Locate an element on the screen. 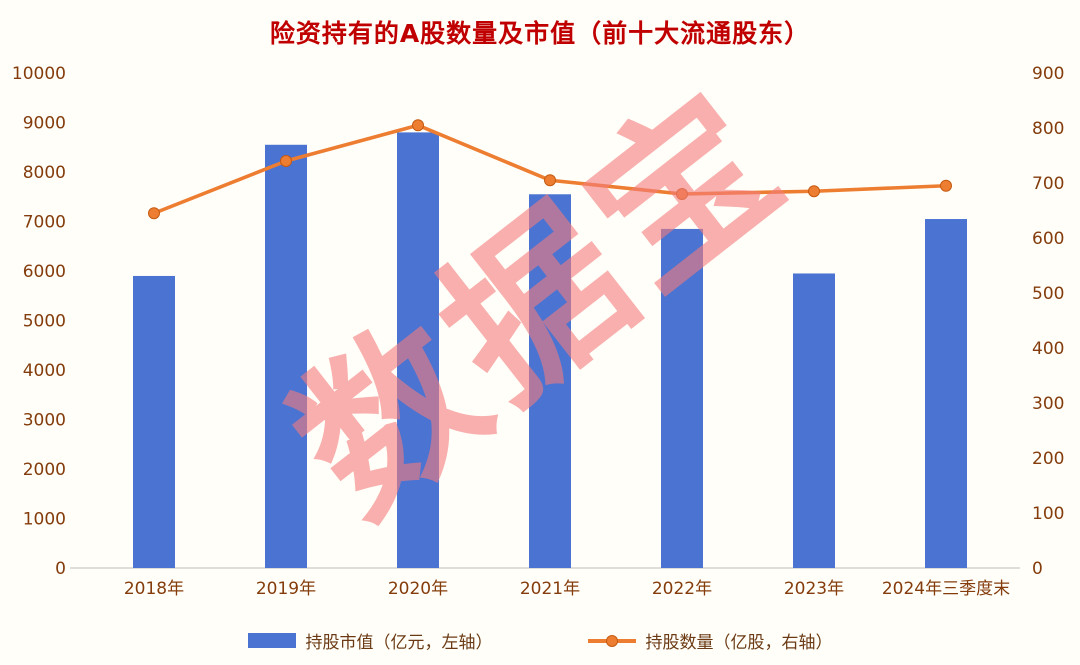  legend-item-bar: 持股市值（亿元，左轴） is located at coordinates (370, 640).